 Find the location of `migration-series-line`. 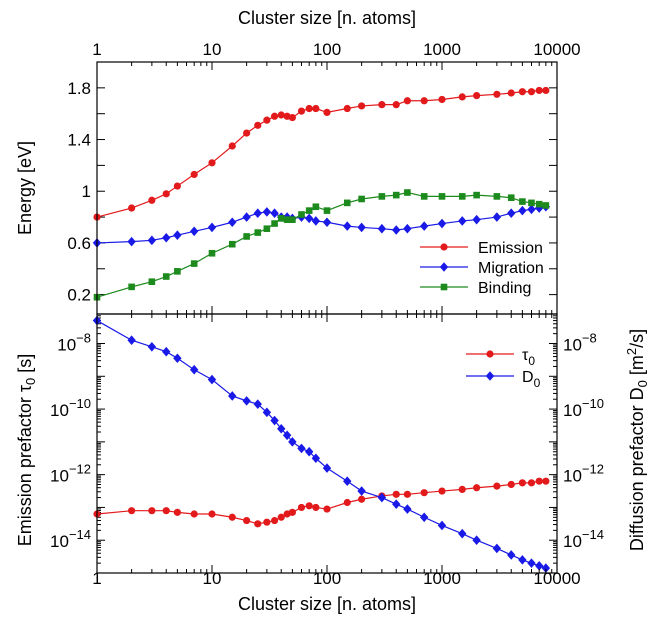

migration-series-line is located at coordinates (321, 225).